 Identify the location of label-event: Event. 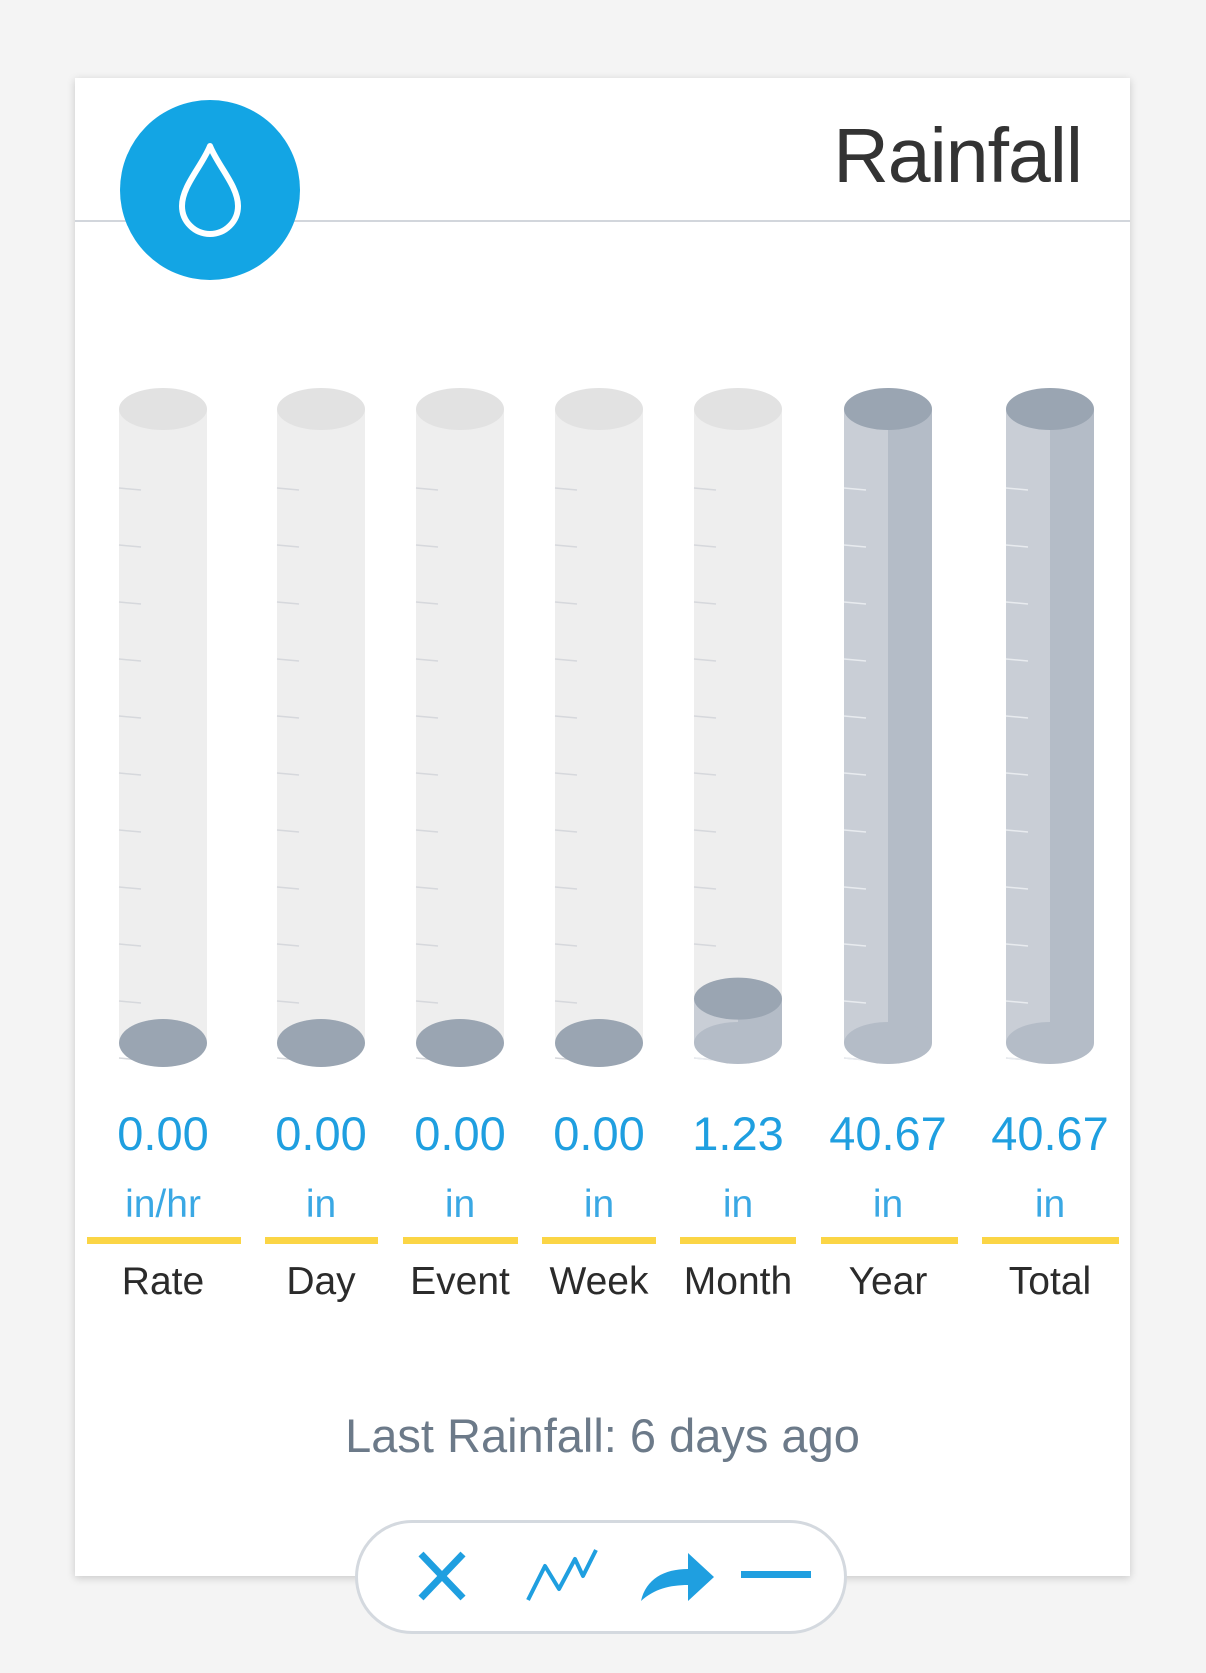
(460, 1281).